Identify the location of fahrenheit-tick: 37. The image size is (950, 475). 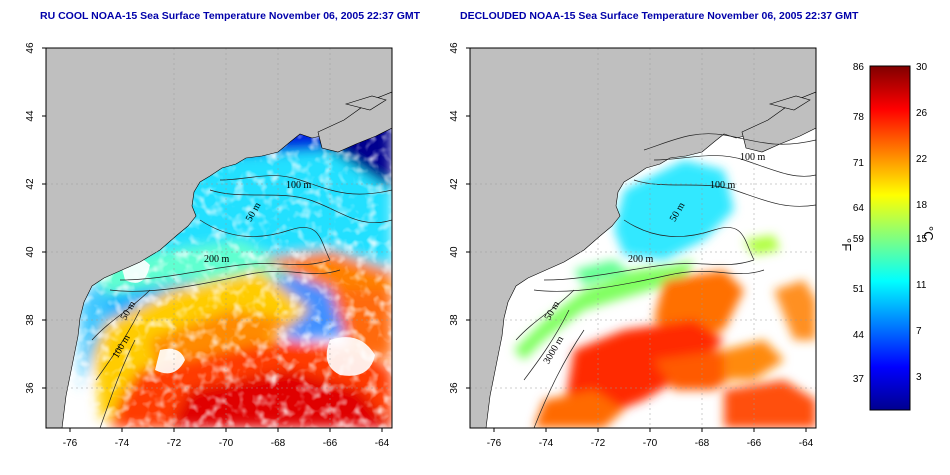
(859, 379).